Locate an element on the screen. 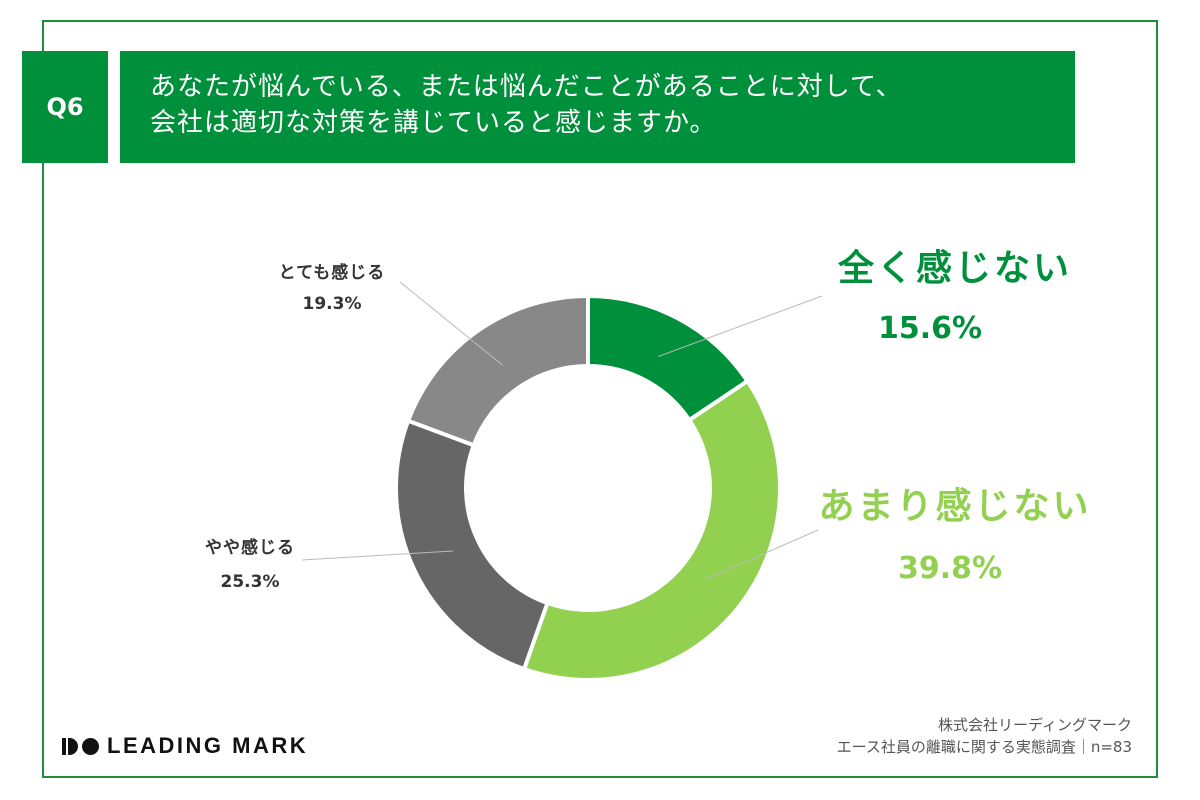 The width and height of the screenshot is (1200, 800). slice-value-1: 15.6% is located at coordinates (930, 328).